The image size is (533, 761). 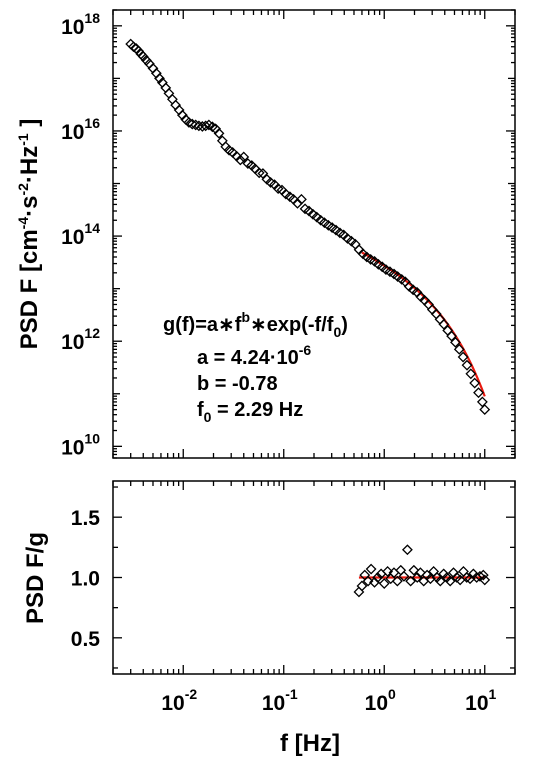 What do you see at coordinates (280, 700) in the screenshot?
I see `x-tick-label: 10⁻¹` at bounding box center [280, 700].